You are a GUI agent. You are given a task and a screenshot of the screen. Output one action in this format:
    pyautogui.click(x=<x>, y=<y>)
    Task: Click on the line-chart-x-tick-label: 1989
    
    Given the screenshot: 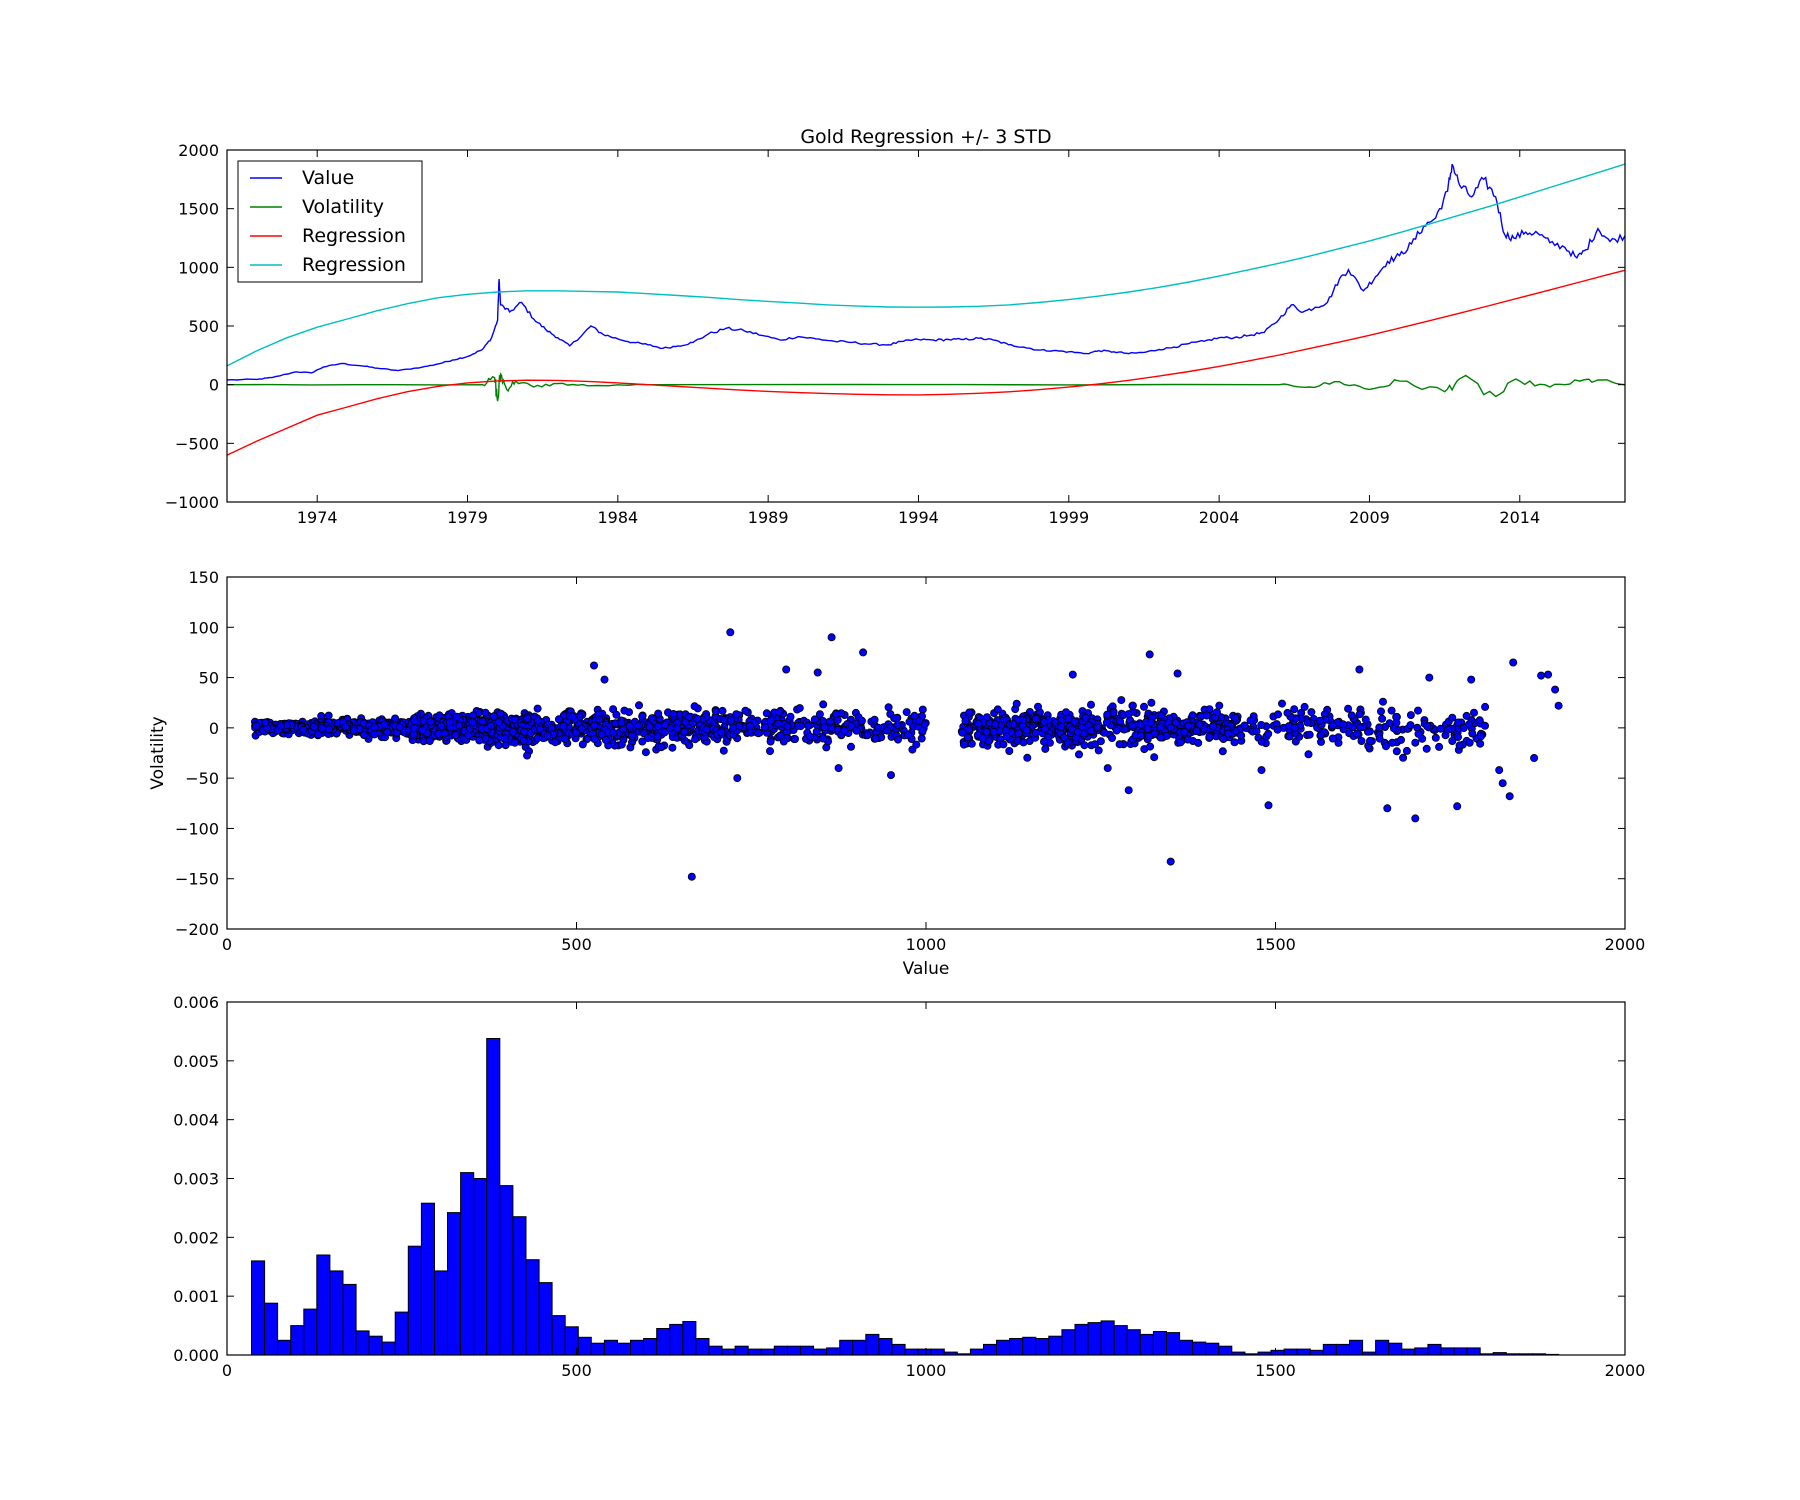 What is the action you would take?
    pyautogui.click(x=768, y=517)
    